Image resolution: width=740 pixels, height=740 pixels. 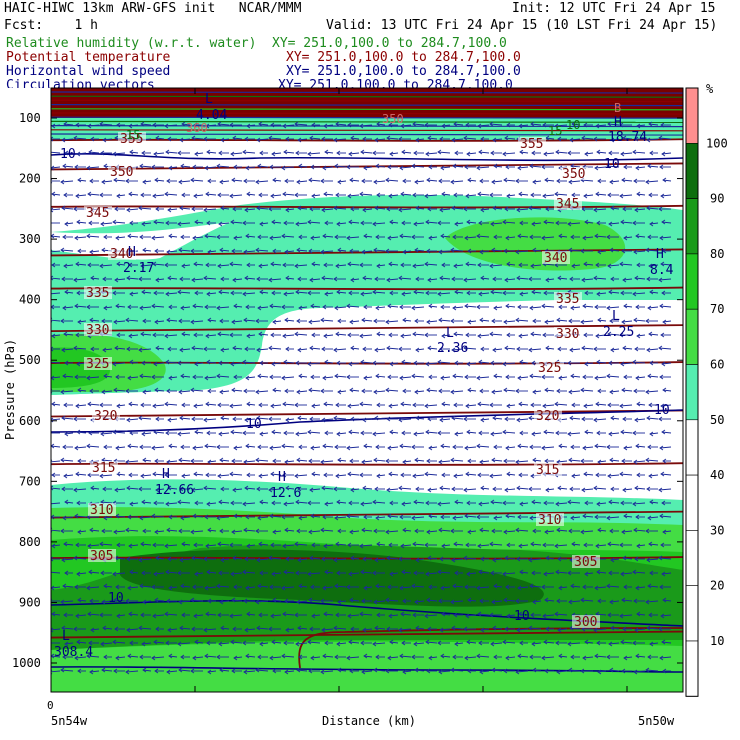 What do you see at coordinates (131, 139) in the screenshot?
I see `theta-label: 355` at bounding box center [131, 139].